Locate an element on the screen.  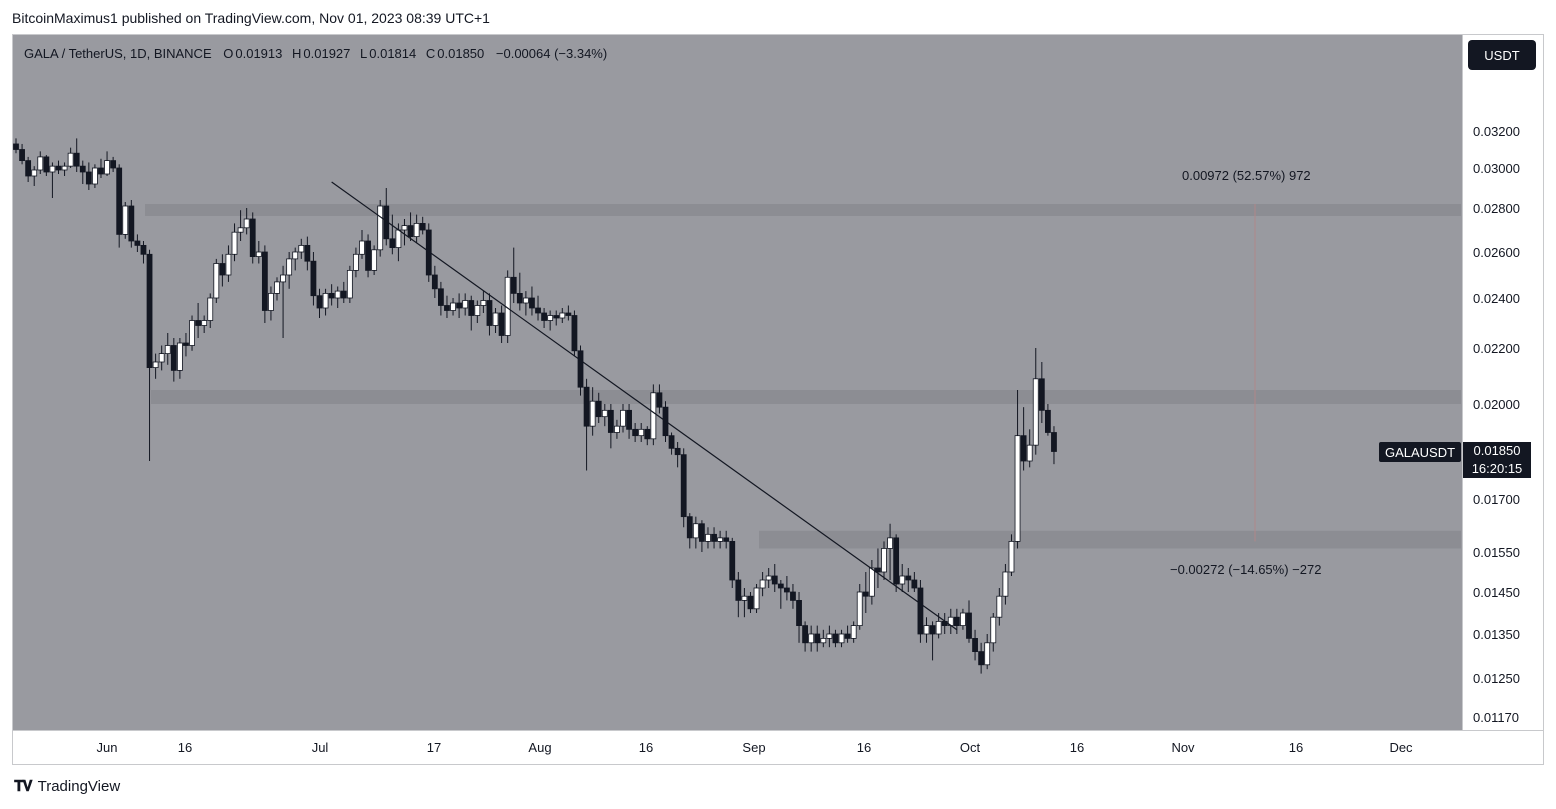
x-tick-label-7: 16 is located at coordinates (864, 747).